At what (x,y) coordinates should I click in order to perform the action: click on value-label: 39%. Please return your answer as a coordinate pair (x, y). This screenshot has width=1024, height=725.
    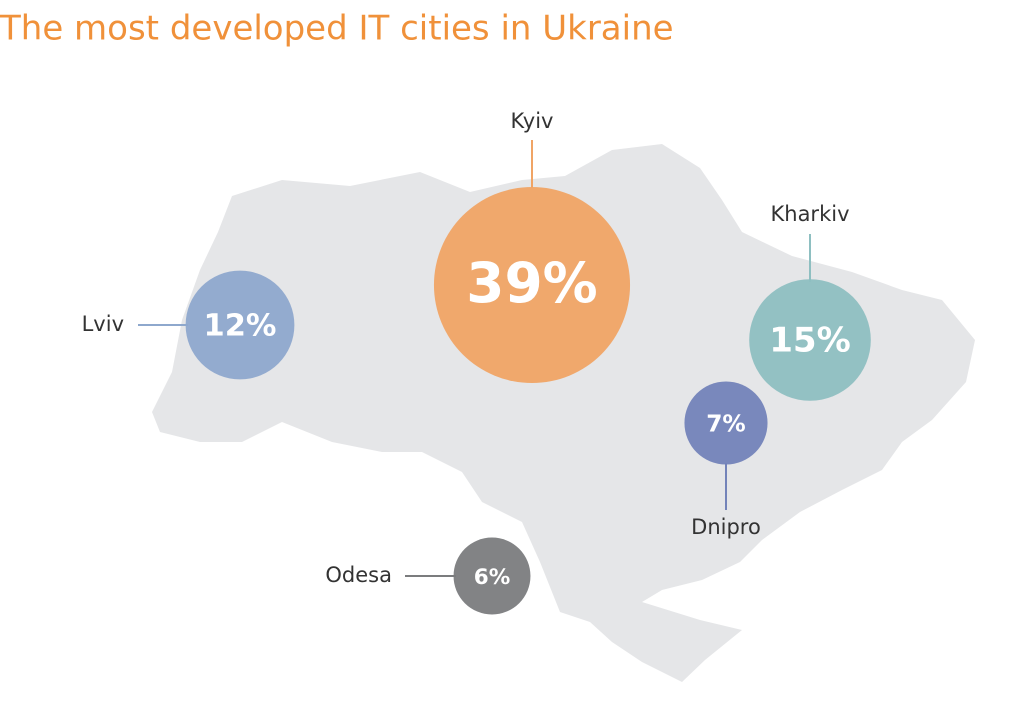
    Looking at the image, I should click on (531, 283).